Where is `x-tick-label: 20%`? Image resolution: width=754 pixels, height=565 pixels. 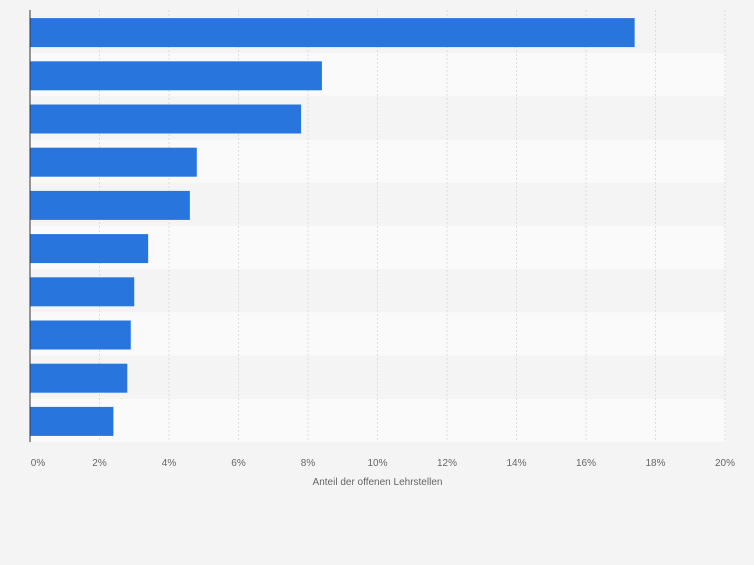 x-tick-label: 20% is located at coordinates (725, 463).